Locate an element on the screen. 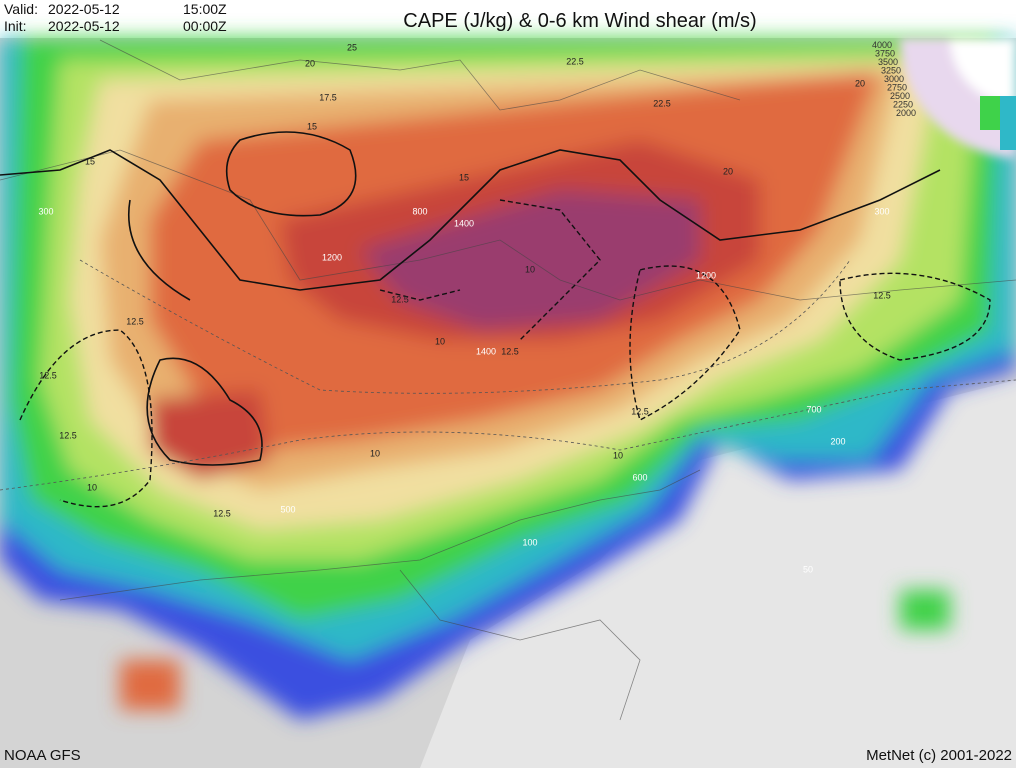 The image size is (1016, 768). source-label: NOAA GFS is located at coordinates (42, 755).